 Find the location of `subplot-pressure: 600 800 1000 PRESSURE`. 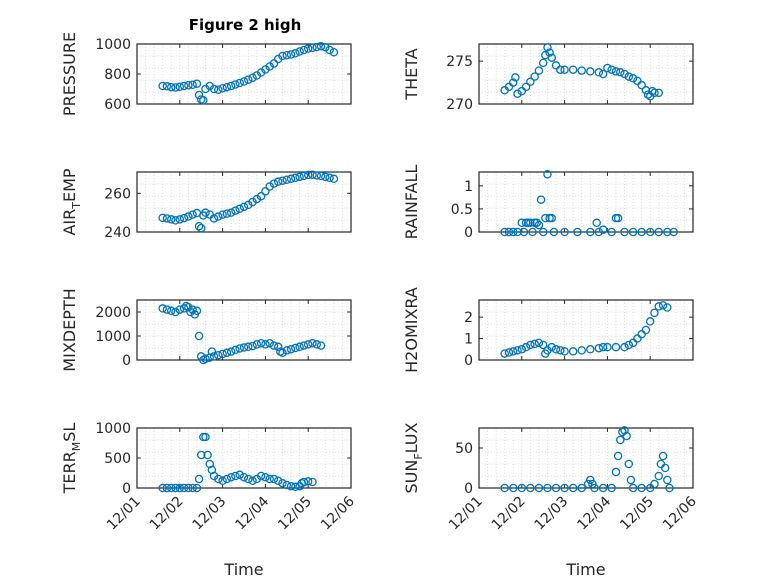

subplot-pressure: 600 800 1000 PRESSURE is located at coordinates (206, 74).